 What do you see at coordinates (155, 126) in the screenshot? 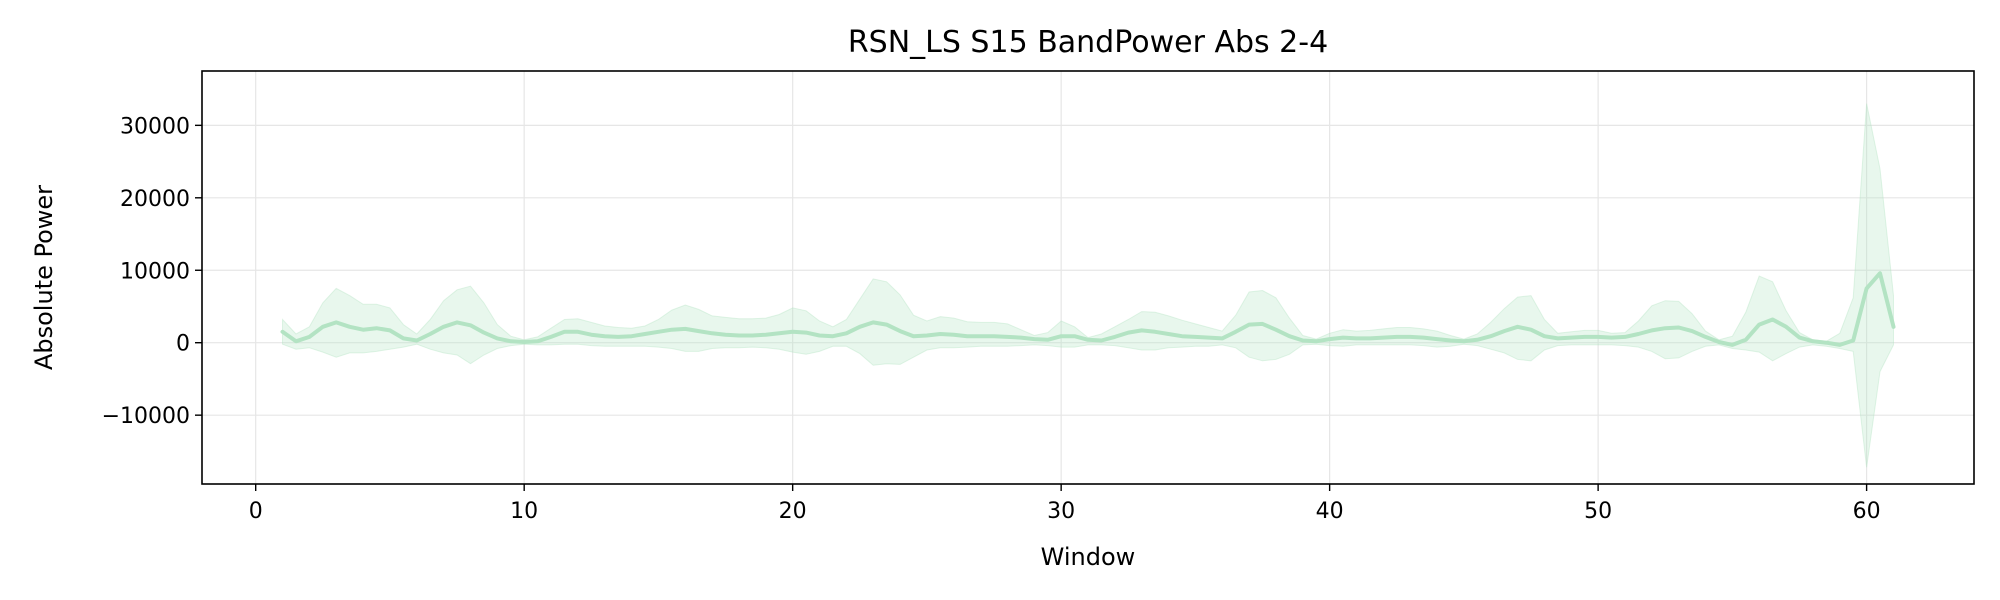
I see `y-tick-label: 30000` at bounding box center [155, 126].